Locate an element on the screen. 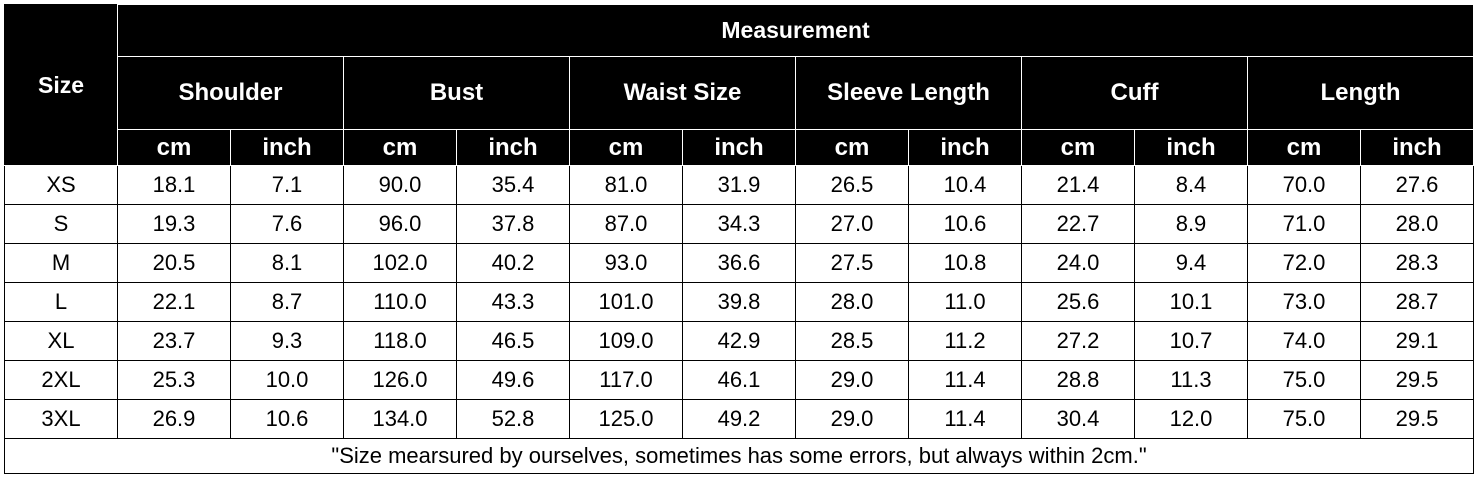 The width and height of the screenshot is (1479, 478). size-cell: 3XL is located at coordinates (61, 419).